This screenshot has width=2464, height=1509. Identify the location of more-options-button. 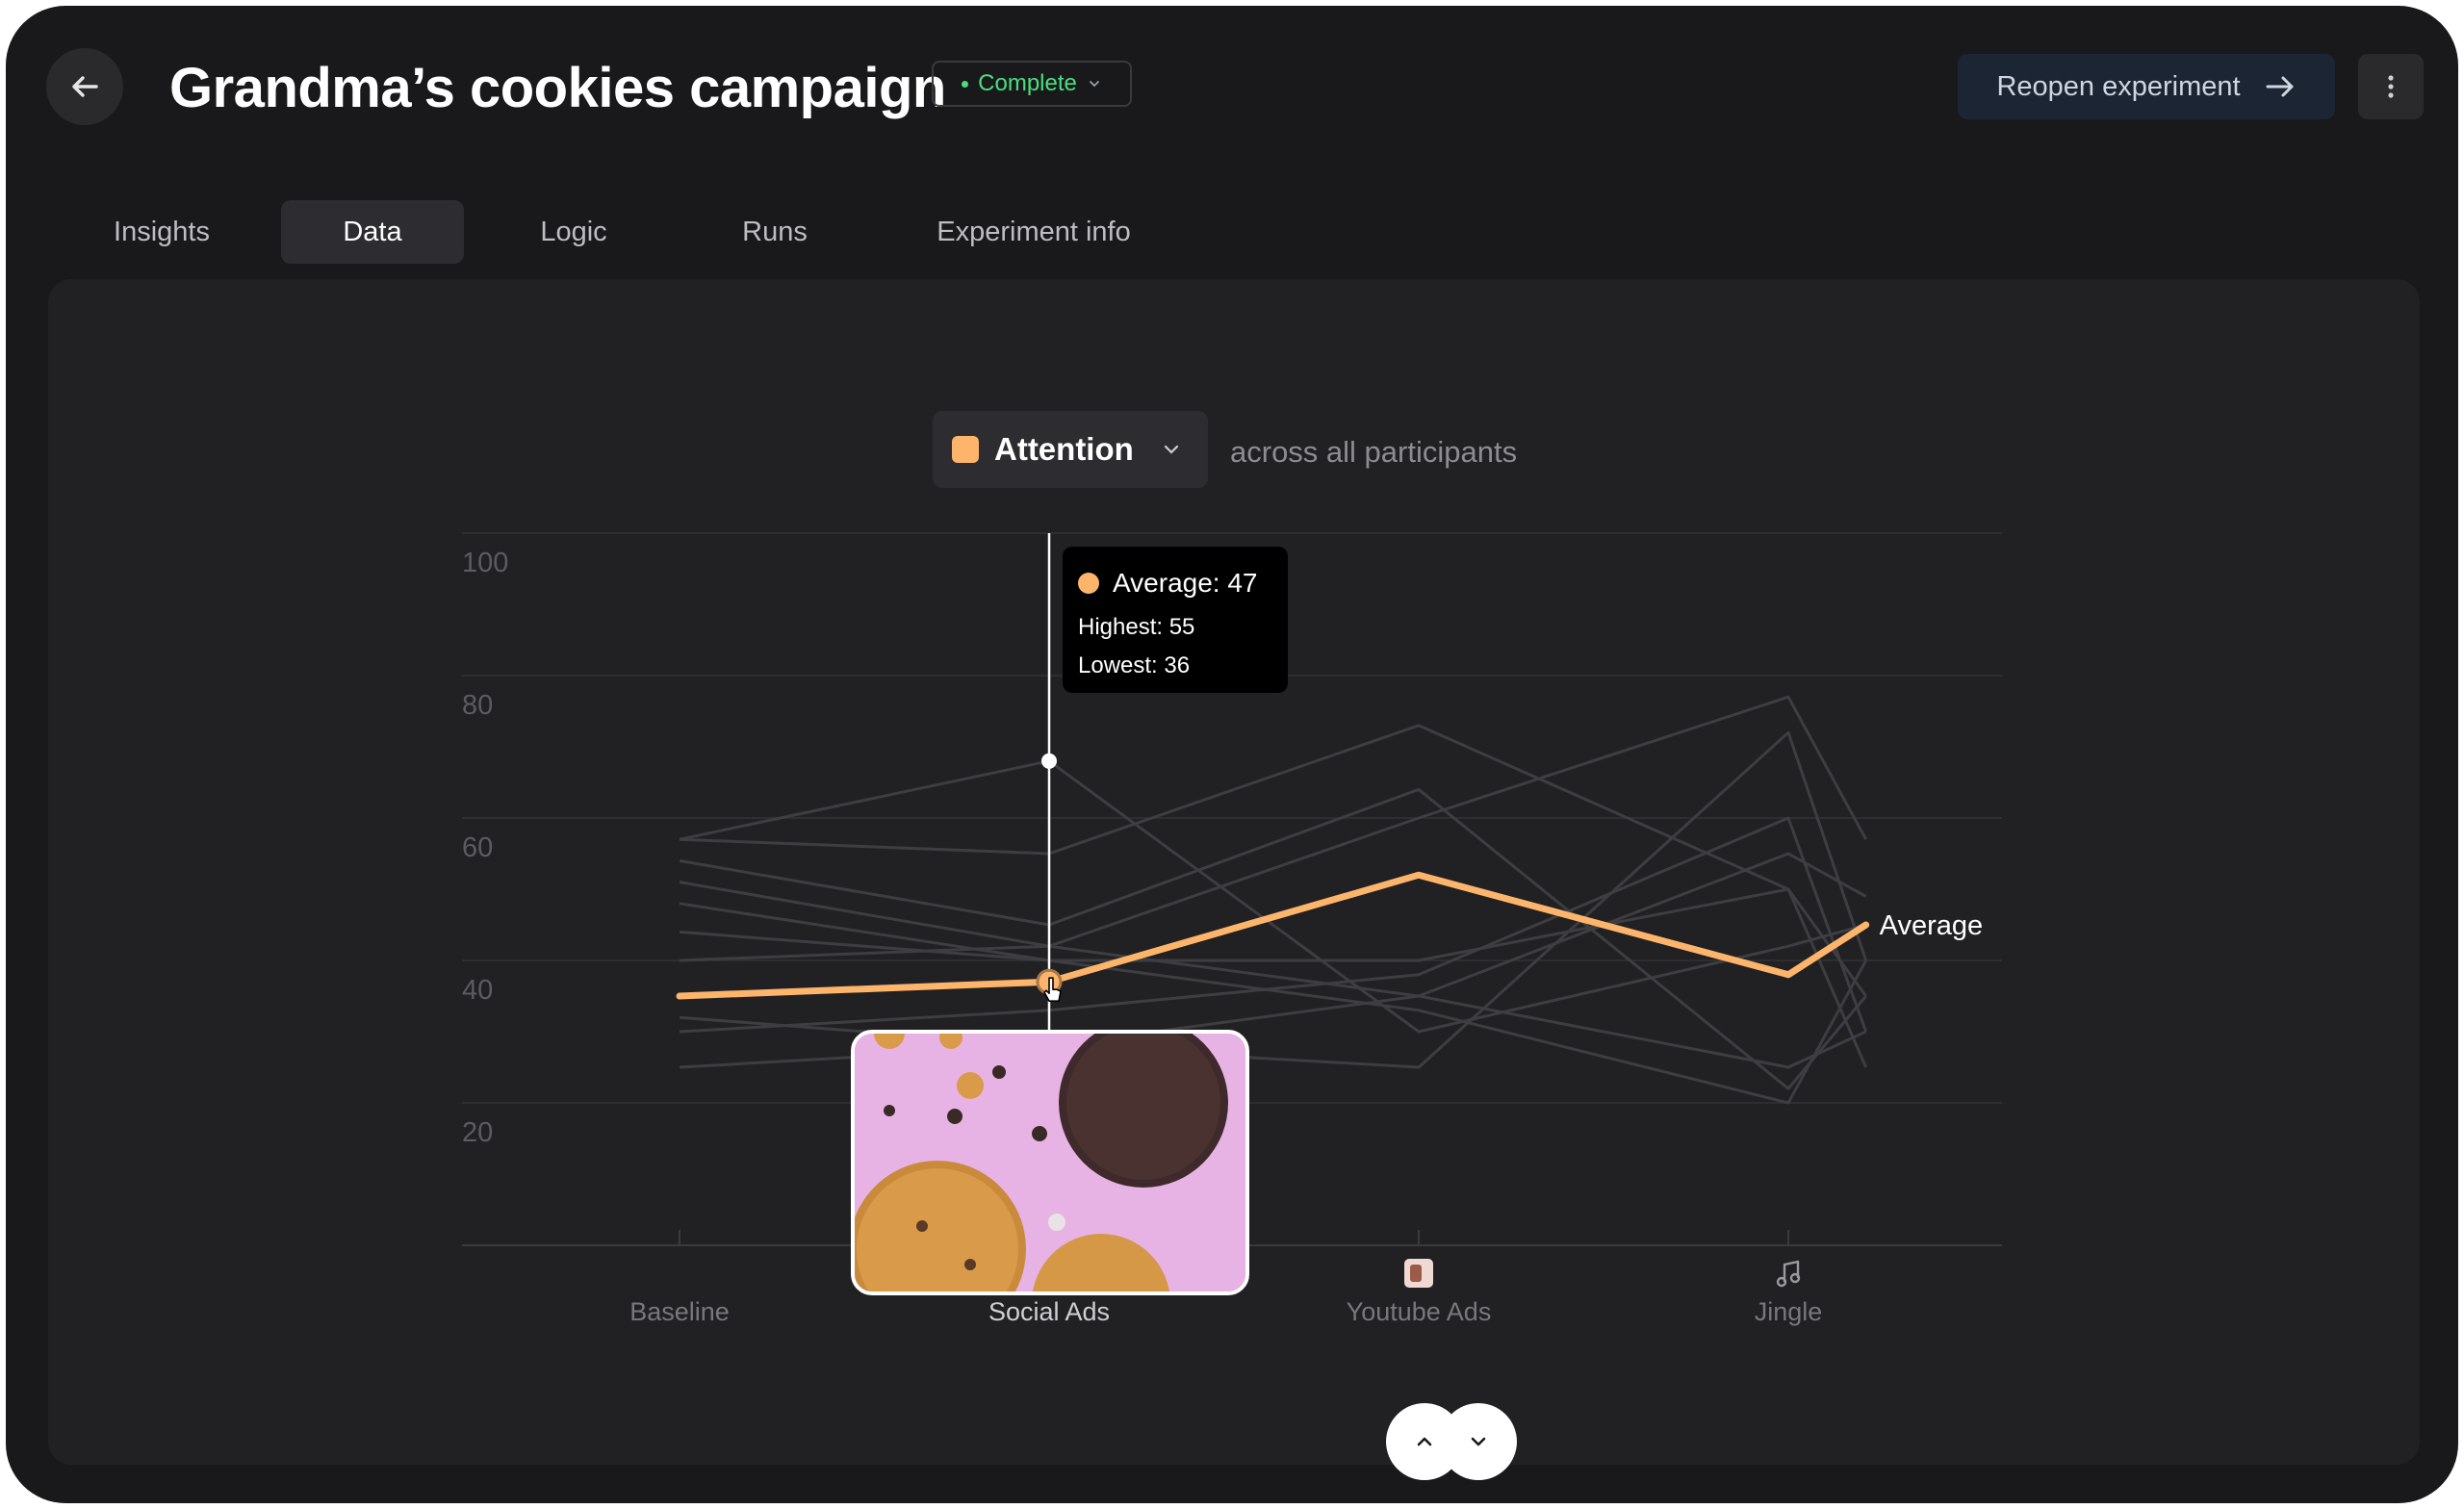
(2391, 86).